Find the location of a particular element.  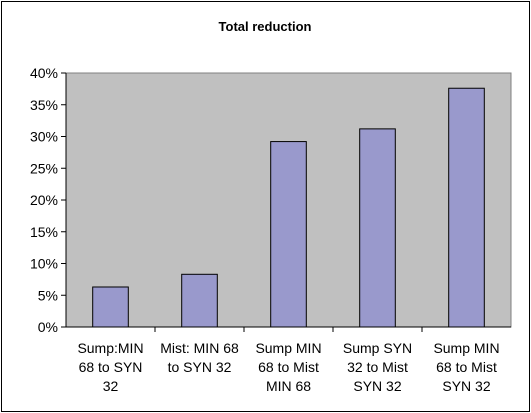

y-tick-label: 20% is located at coordinates (44, 200).